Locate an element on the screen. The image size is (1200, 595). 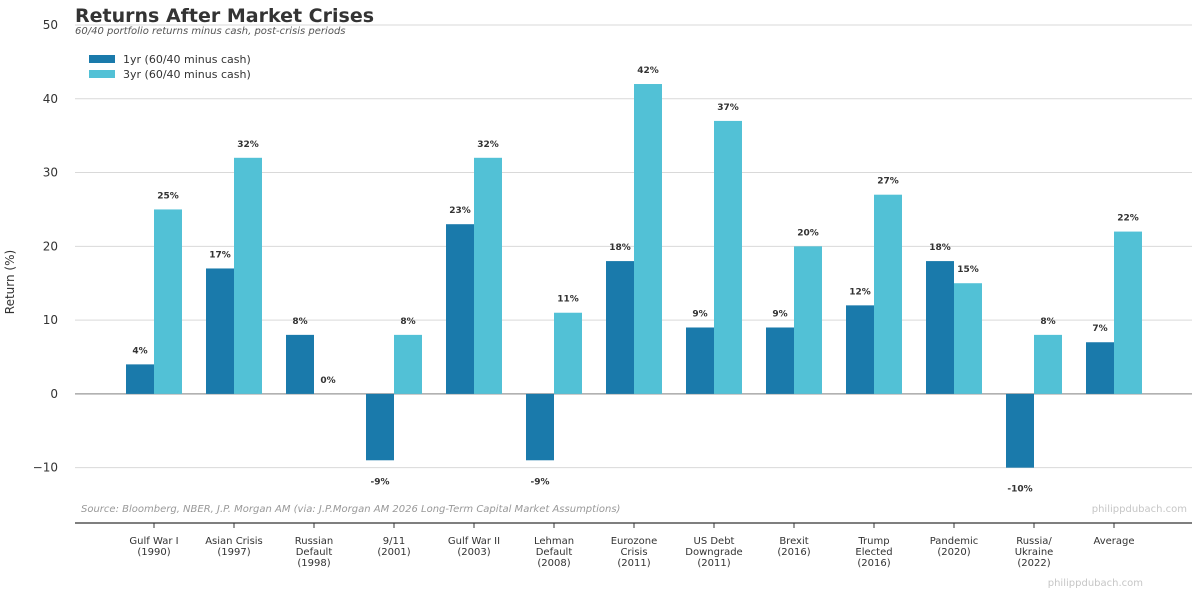
y-axis-label: Return (%) is located at coordinates (10, 282).